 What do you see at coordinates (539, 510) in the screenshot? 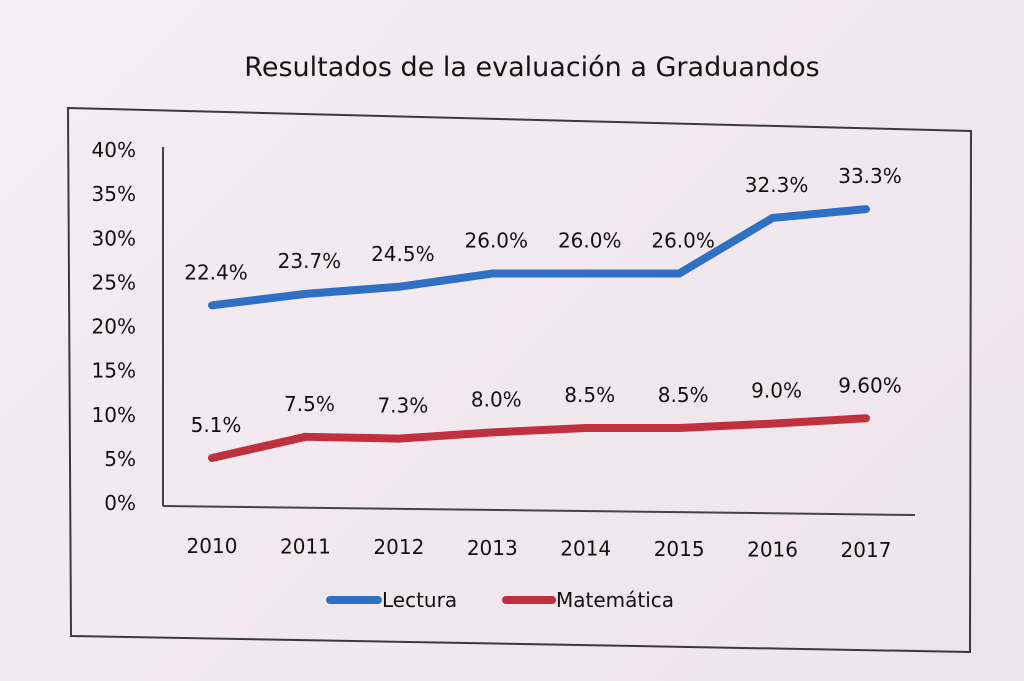
I see `x-axis-line` at bounding box center [539, 510].